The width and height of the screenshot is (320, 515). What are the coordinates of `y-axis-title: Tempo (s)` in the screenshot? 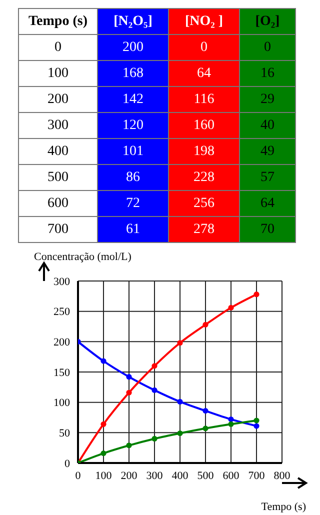 It's located at (58, 21).